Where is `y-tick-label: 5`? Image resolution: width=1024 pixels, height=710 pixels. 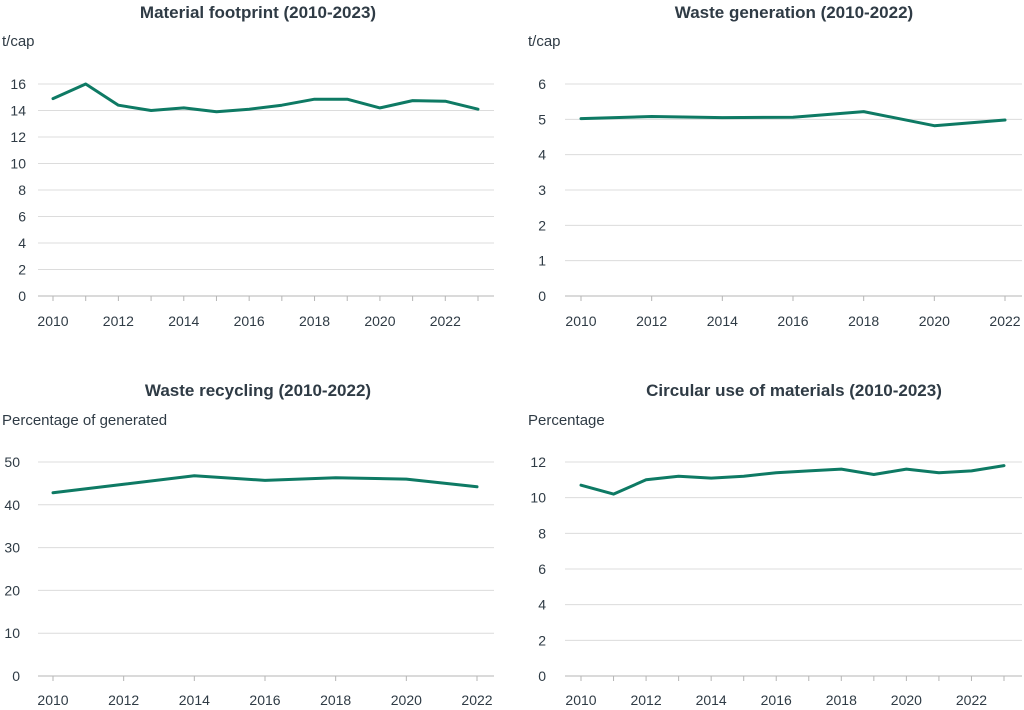 y-tick-label: 5 is located at coordinates (542, 119).